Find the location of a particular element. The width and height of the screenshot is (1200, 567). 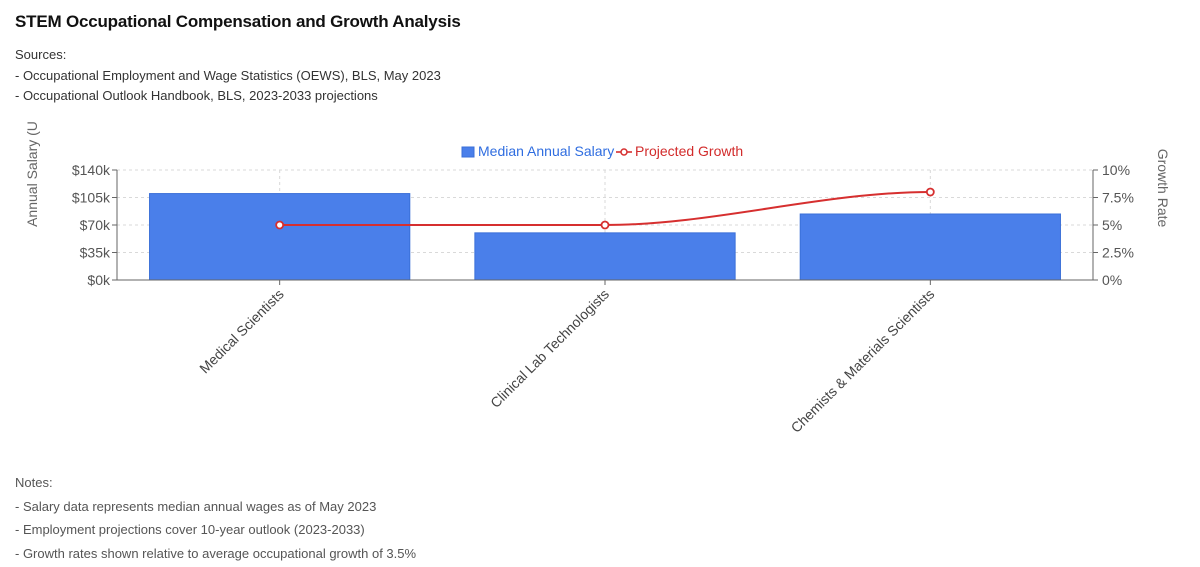

legend-salary-label: Median Annual Salary is located at coordinates (546, 151).